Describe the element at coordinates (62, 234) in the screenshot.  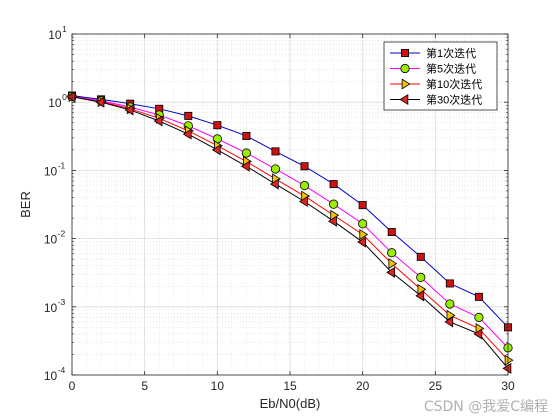
I see `y-tick-exponent: -2` at that location.